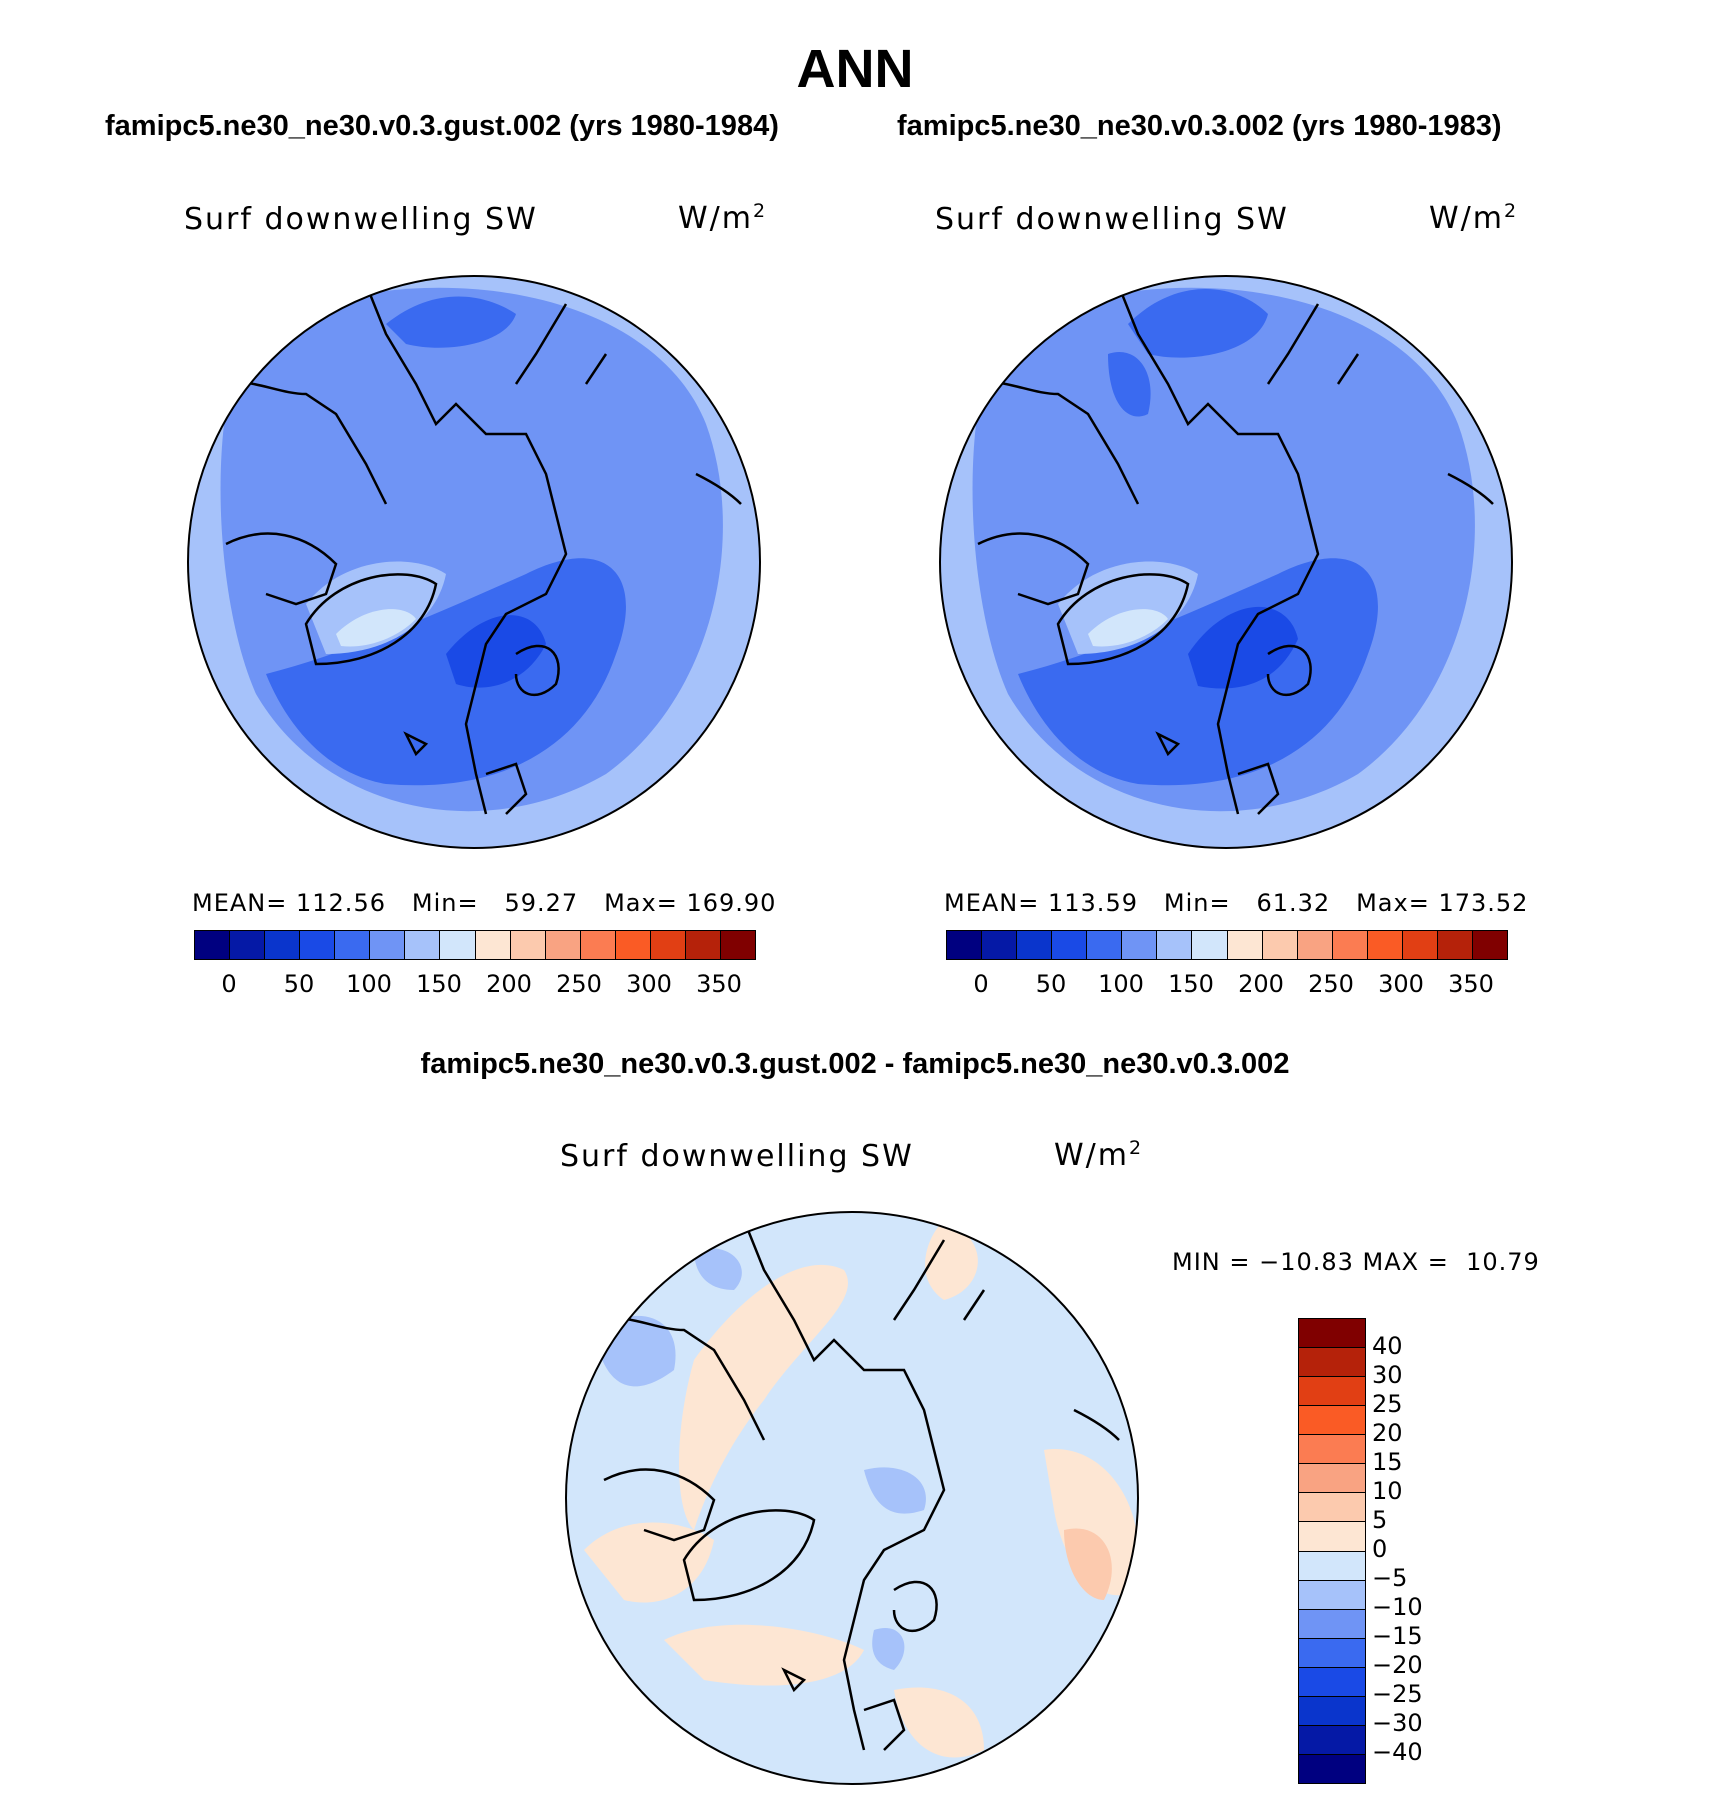 This screenshot has width=1710, height=1801. I want to click on diff-colorbar-tick-label: 0, so click(1380, 1549).